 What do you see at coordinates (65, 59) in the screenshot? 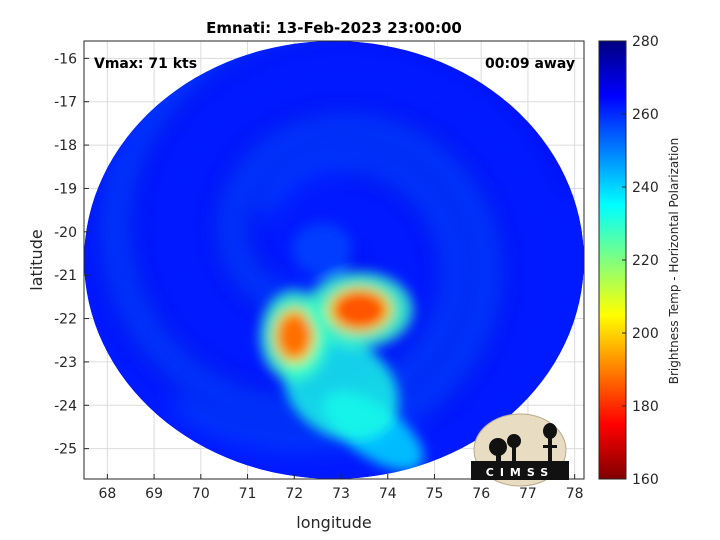
I see `y-tick-label: -16` at bounding box center [65, 59].